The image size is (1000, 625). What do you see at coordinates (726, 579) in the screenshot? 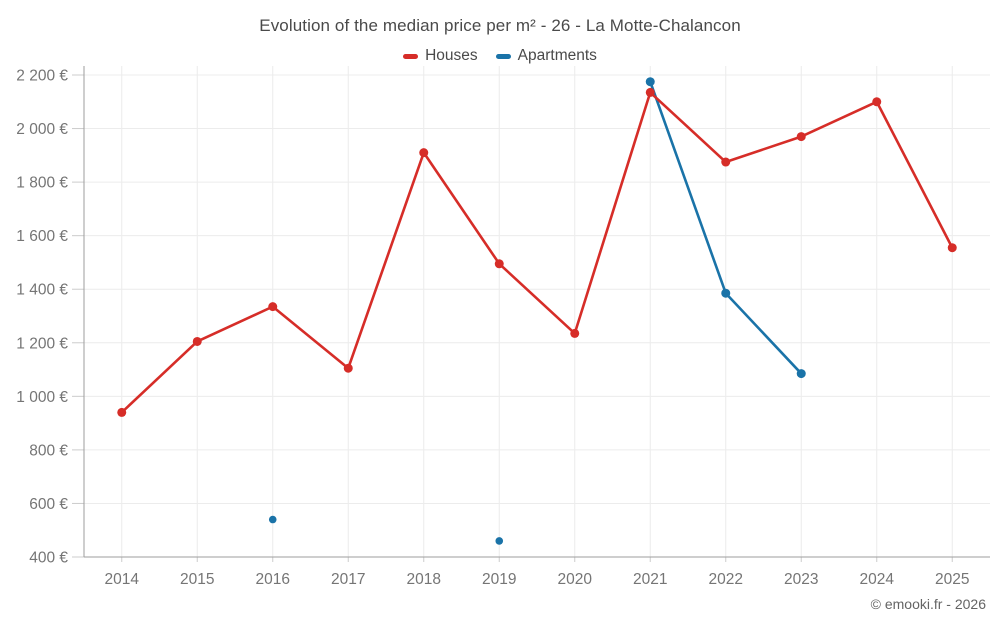
I see `x-tick-label: 2022` at bounding box center [726, 579].